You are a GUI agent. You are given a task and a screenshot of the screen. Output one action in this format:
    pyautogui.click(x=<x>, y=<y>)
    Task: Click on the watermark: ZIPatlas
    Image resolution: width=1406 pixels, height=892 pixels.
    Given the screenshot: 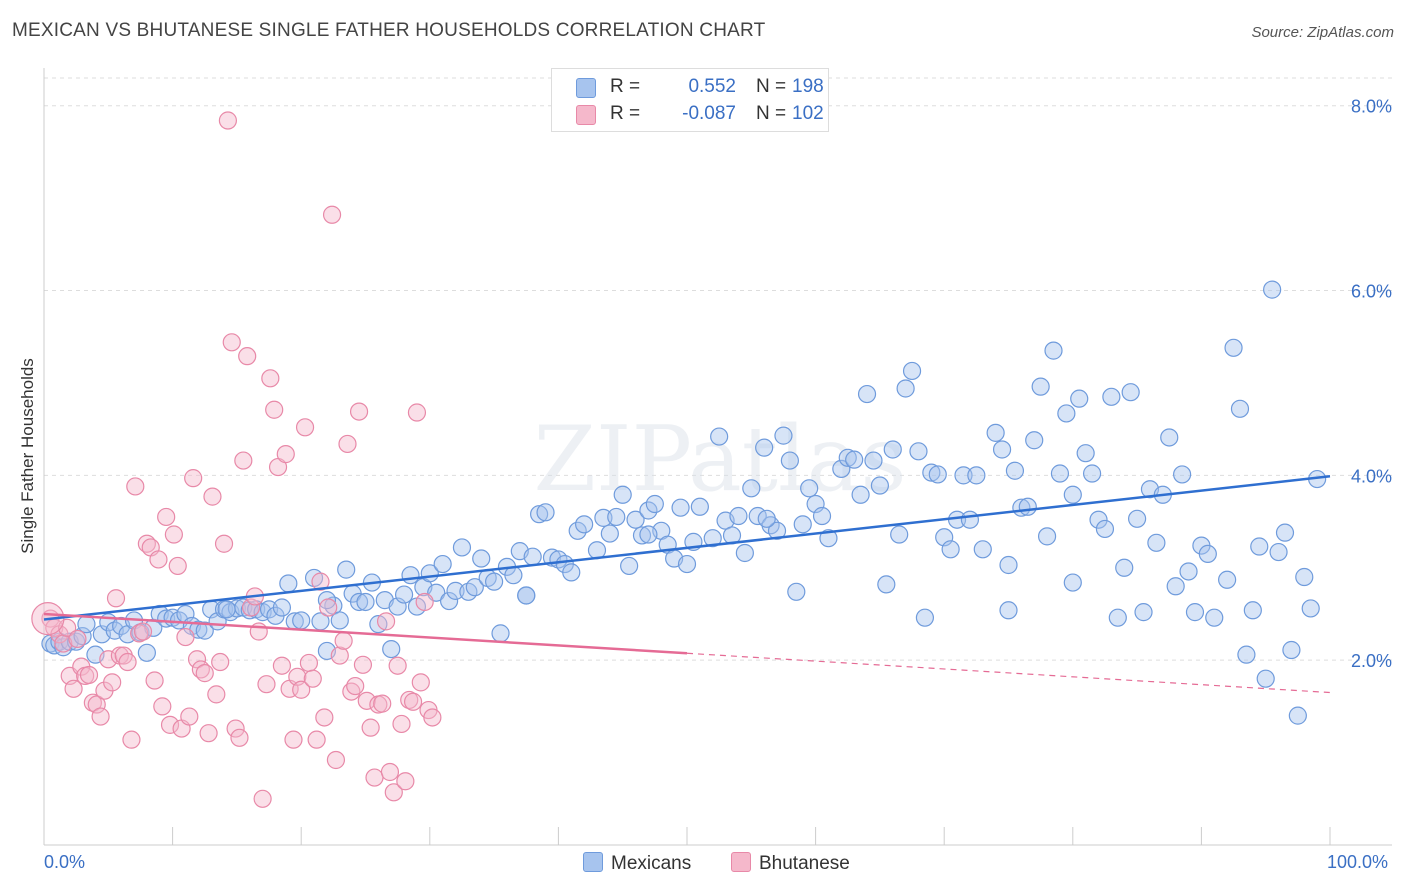 What is the action you would take?
    pyautogui.click(x=719, y=459)
    